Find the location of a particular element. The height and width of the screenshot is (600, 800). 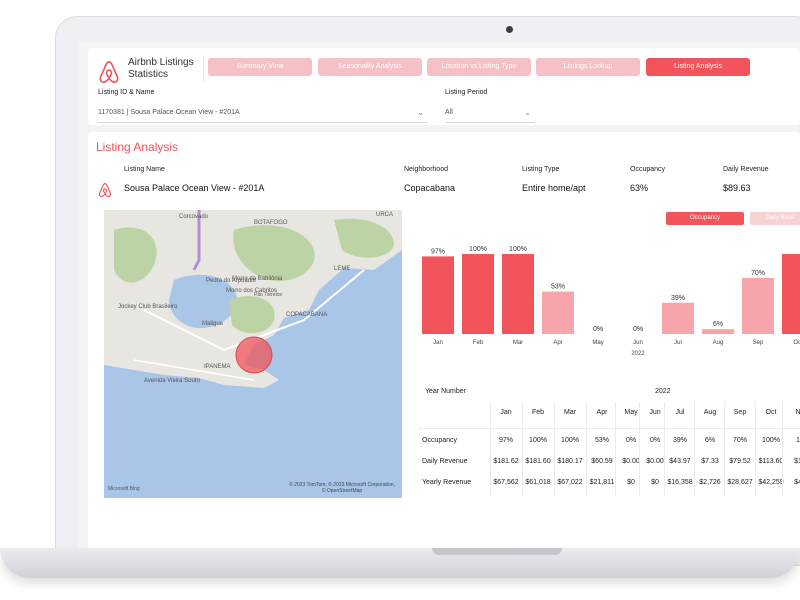

chart-x-tick-label: May is located at coordinates (597, 343).